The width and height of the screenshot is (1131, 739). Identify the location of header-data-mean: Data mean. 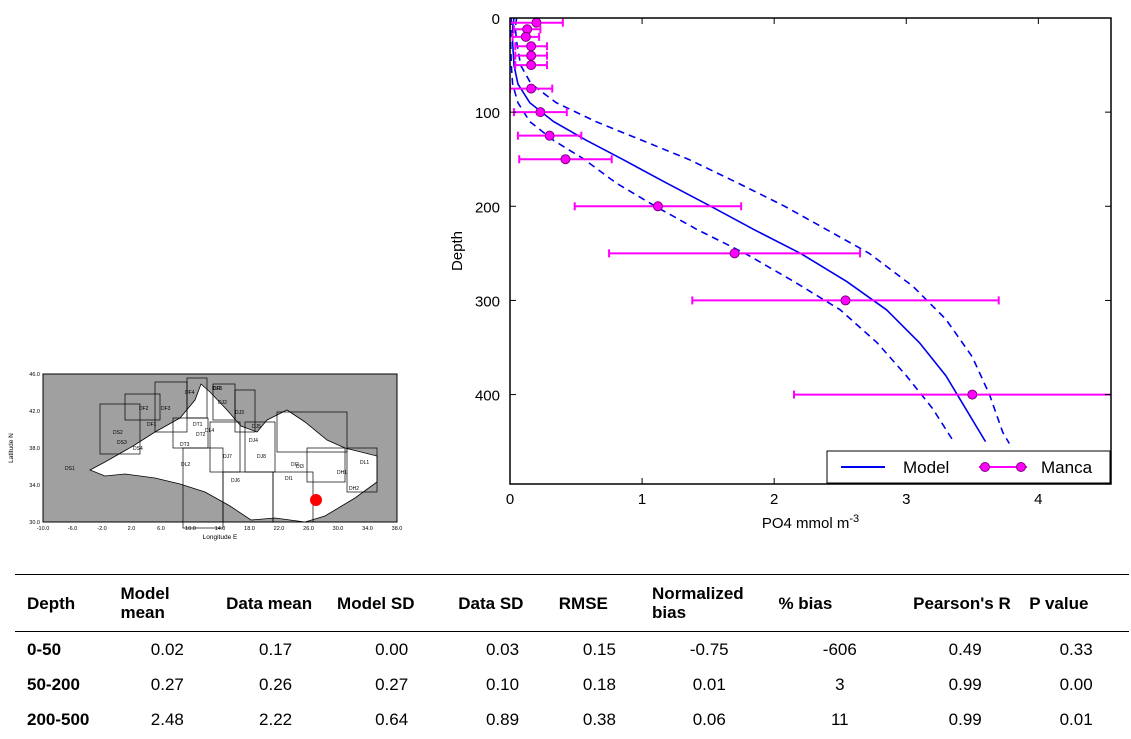
(269, 603).